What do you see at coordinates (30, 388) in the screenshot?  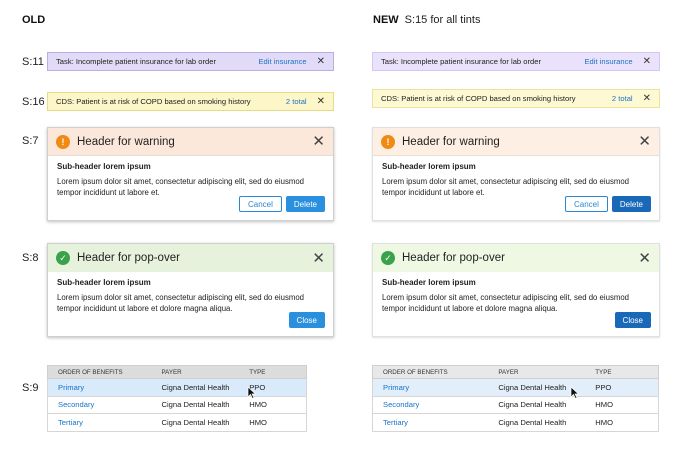 I see `row-label-table: S:9` at bounding box center [30, 388].